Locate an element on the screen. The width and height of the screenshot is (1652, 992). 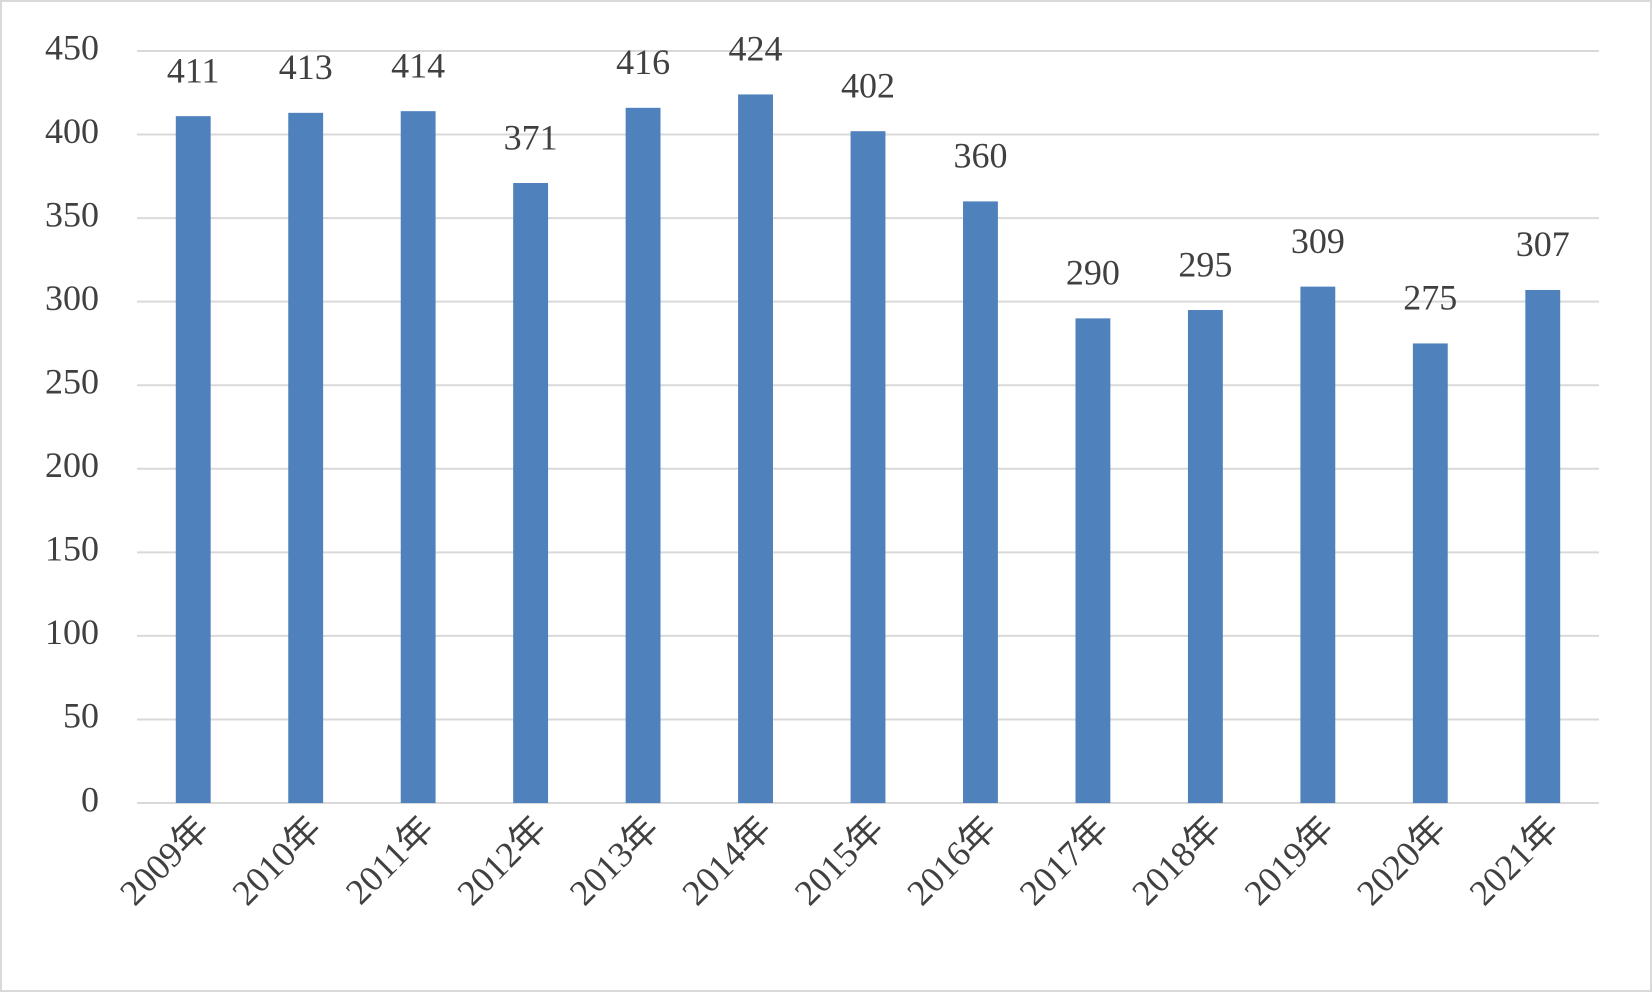
y-tick-label: 300 is located at coordinates (72, 298).